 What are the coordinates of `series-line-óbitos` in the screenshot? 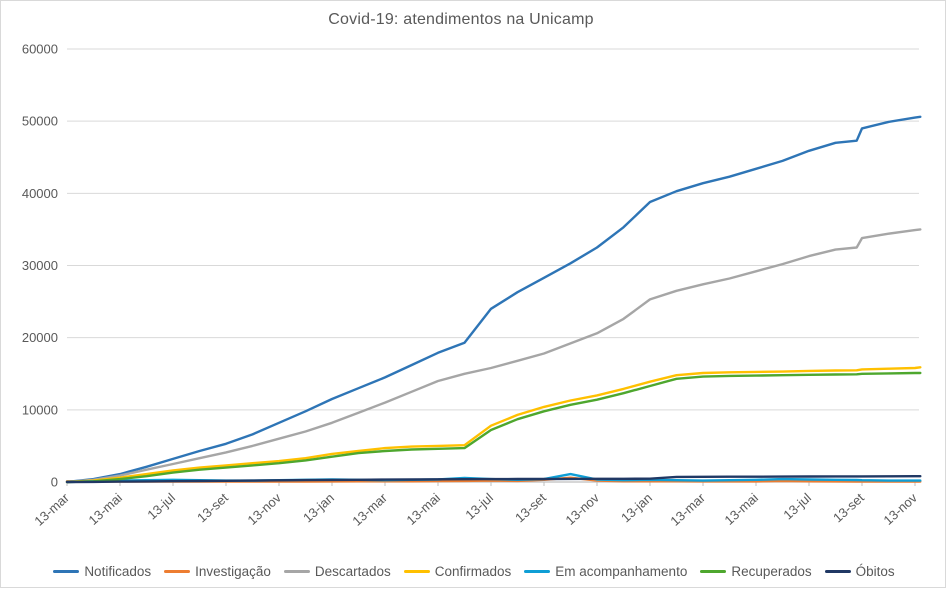 It's located at (493, 479).